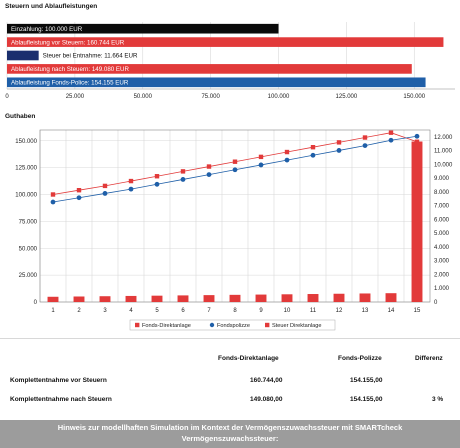 This screenshot has height=448, width=460. What do you see at coordinates (28, 276) in the screenshot?
I see `y-tick-label: 25.000` at bounding box center [28, 276].